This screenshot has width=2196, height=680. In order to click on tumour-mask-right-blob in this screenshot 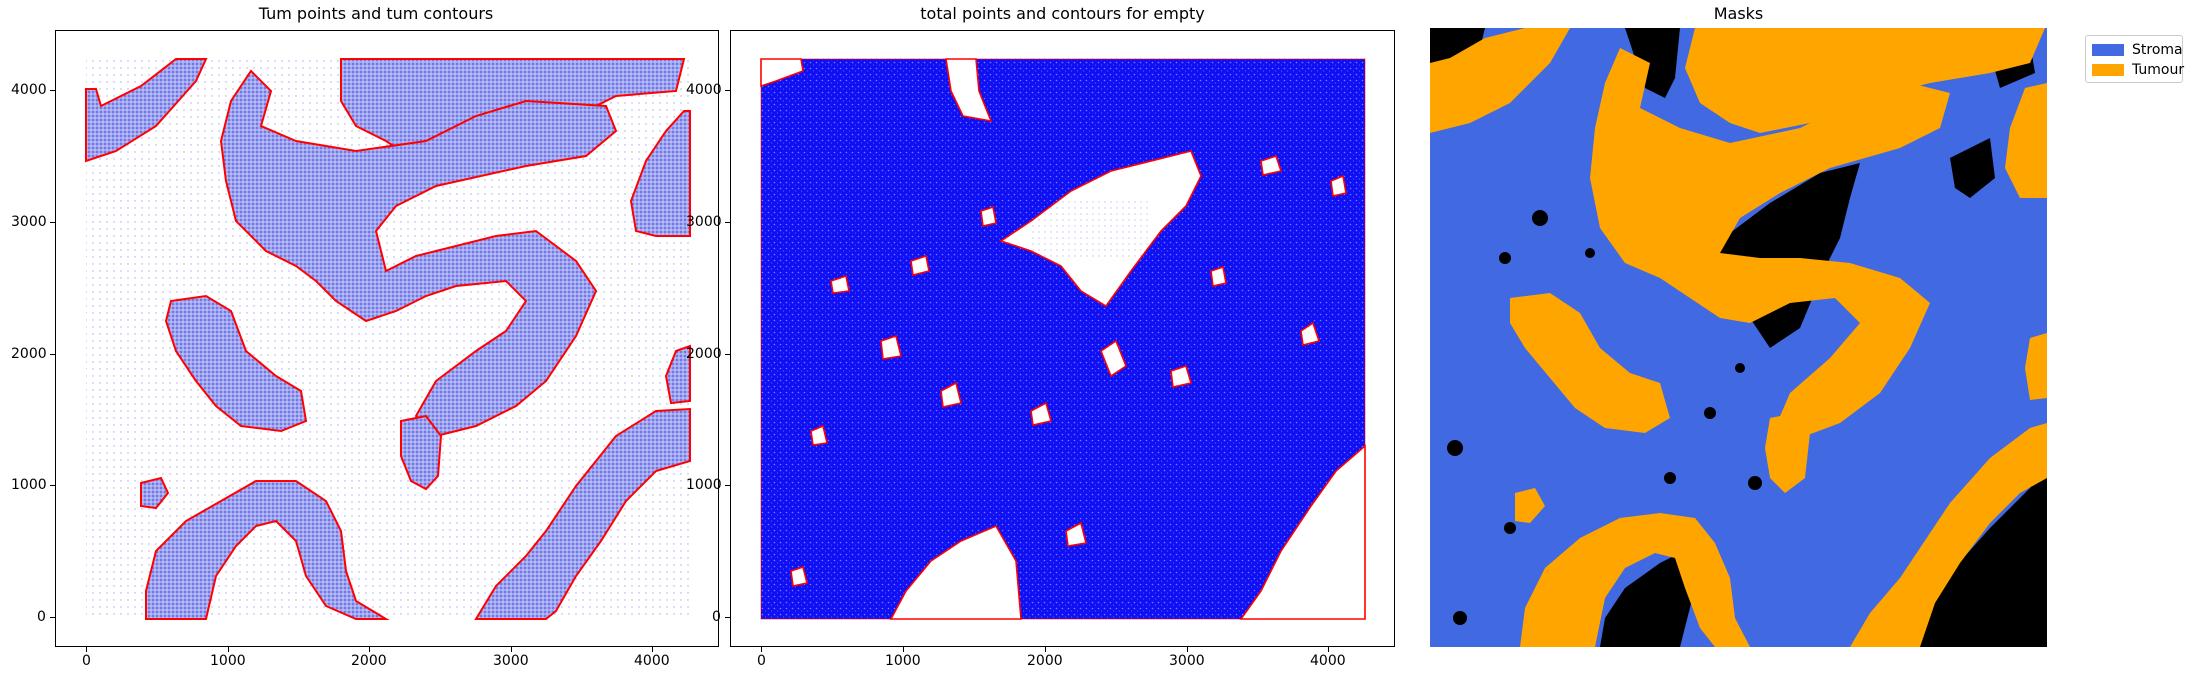, I will do `click(2026, 140)`.